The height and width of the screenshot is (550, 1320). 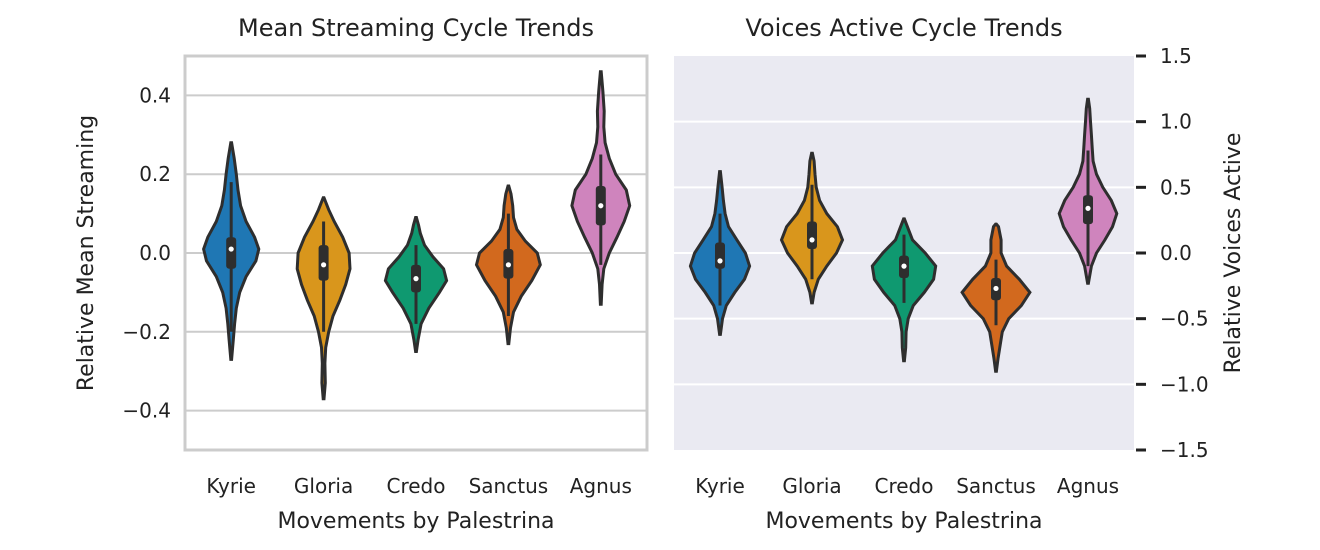 What do you see at coordinates (812, 235) in the screenshot?
I see `iqr-box-gloria` at bounding box center [812, 235].